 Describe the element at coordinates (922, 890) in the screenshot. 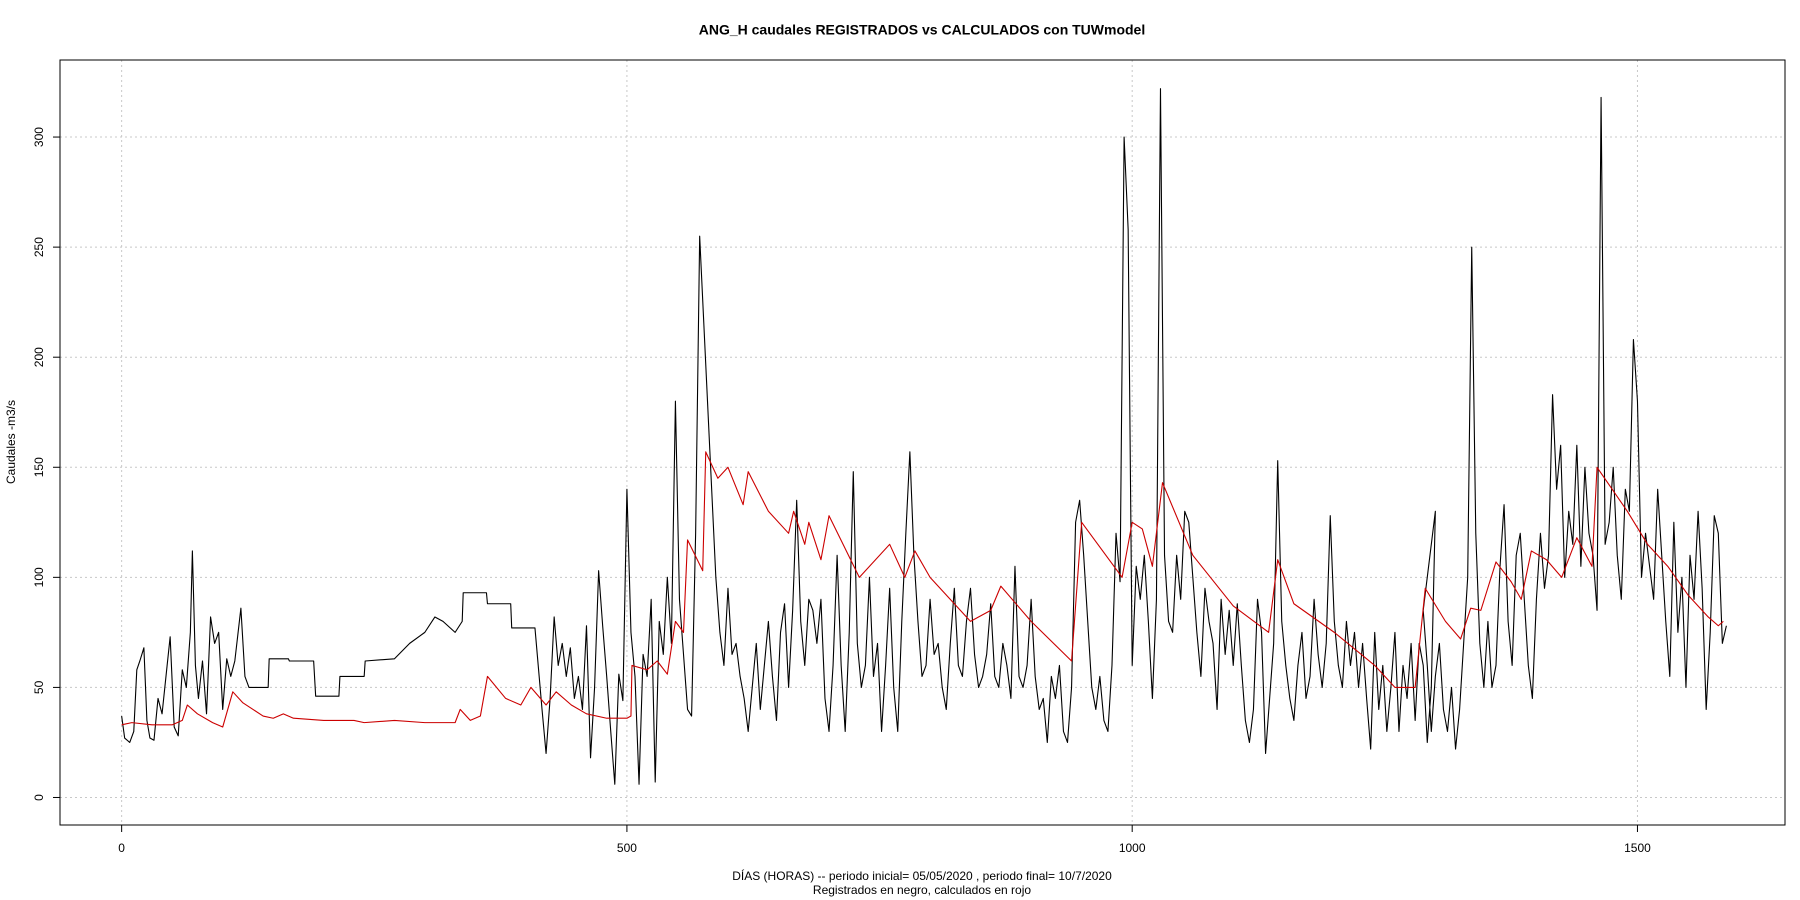

I see `caption: Registrados en negro, calculados en rojo` at that location.